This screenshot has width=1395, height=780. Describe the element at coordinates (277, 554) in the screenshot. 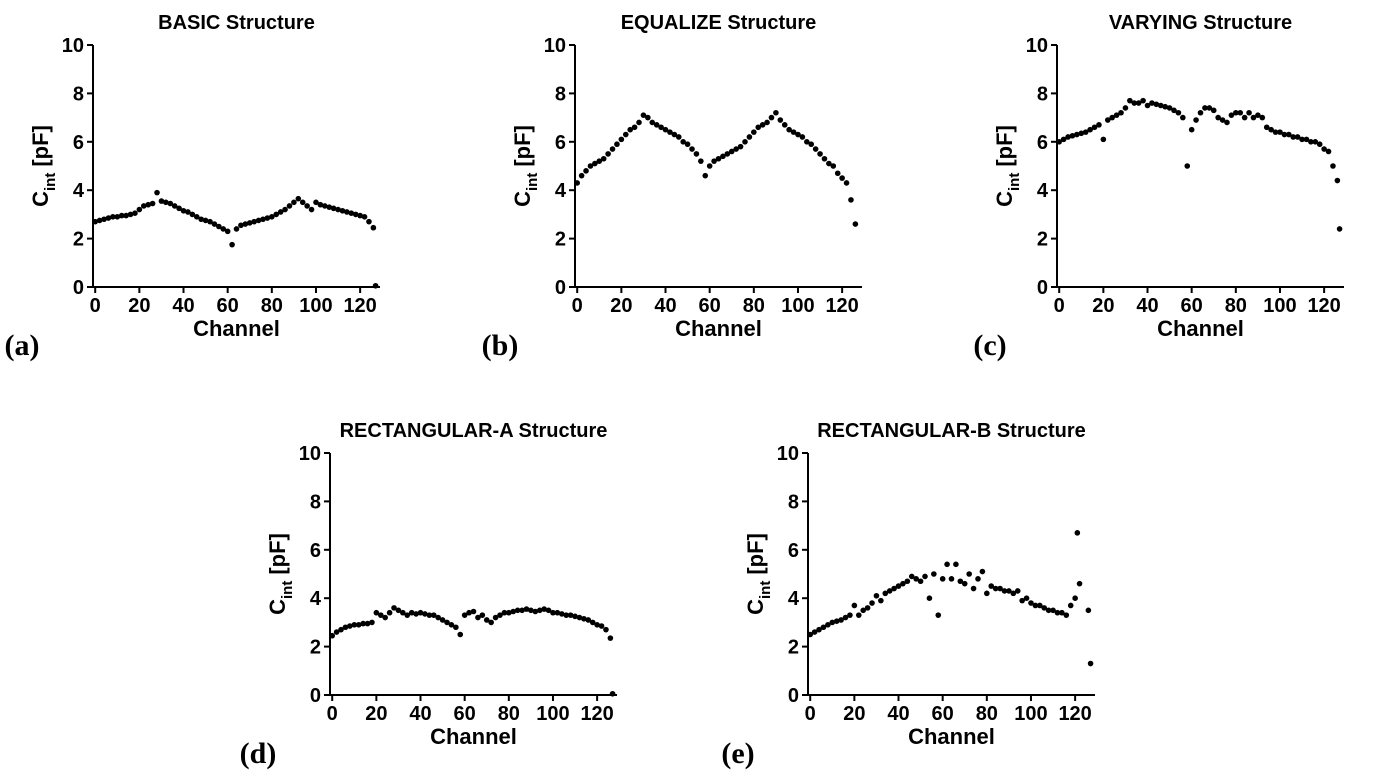

I see `y-label-unit: [pF]` at that location.